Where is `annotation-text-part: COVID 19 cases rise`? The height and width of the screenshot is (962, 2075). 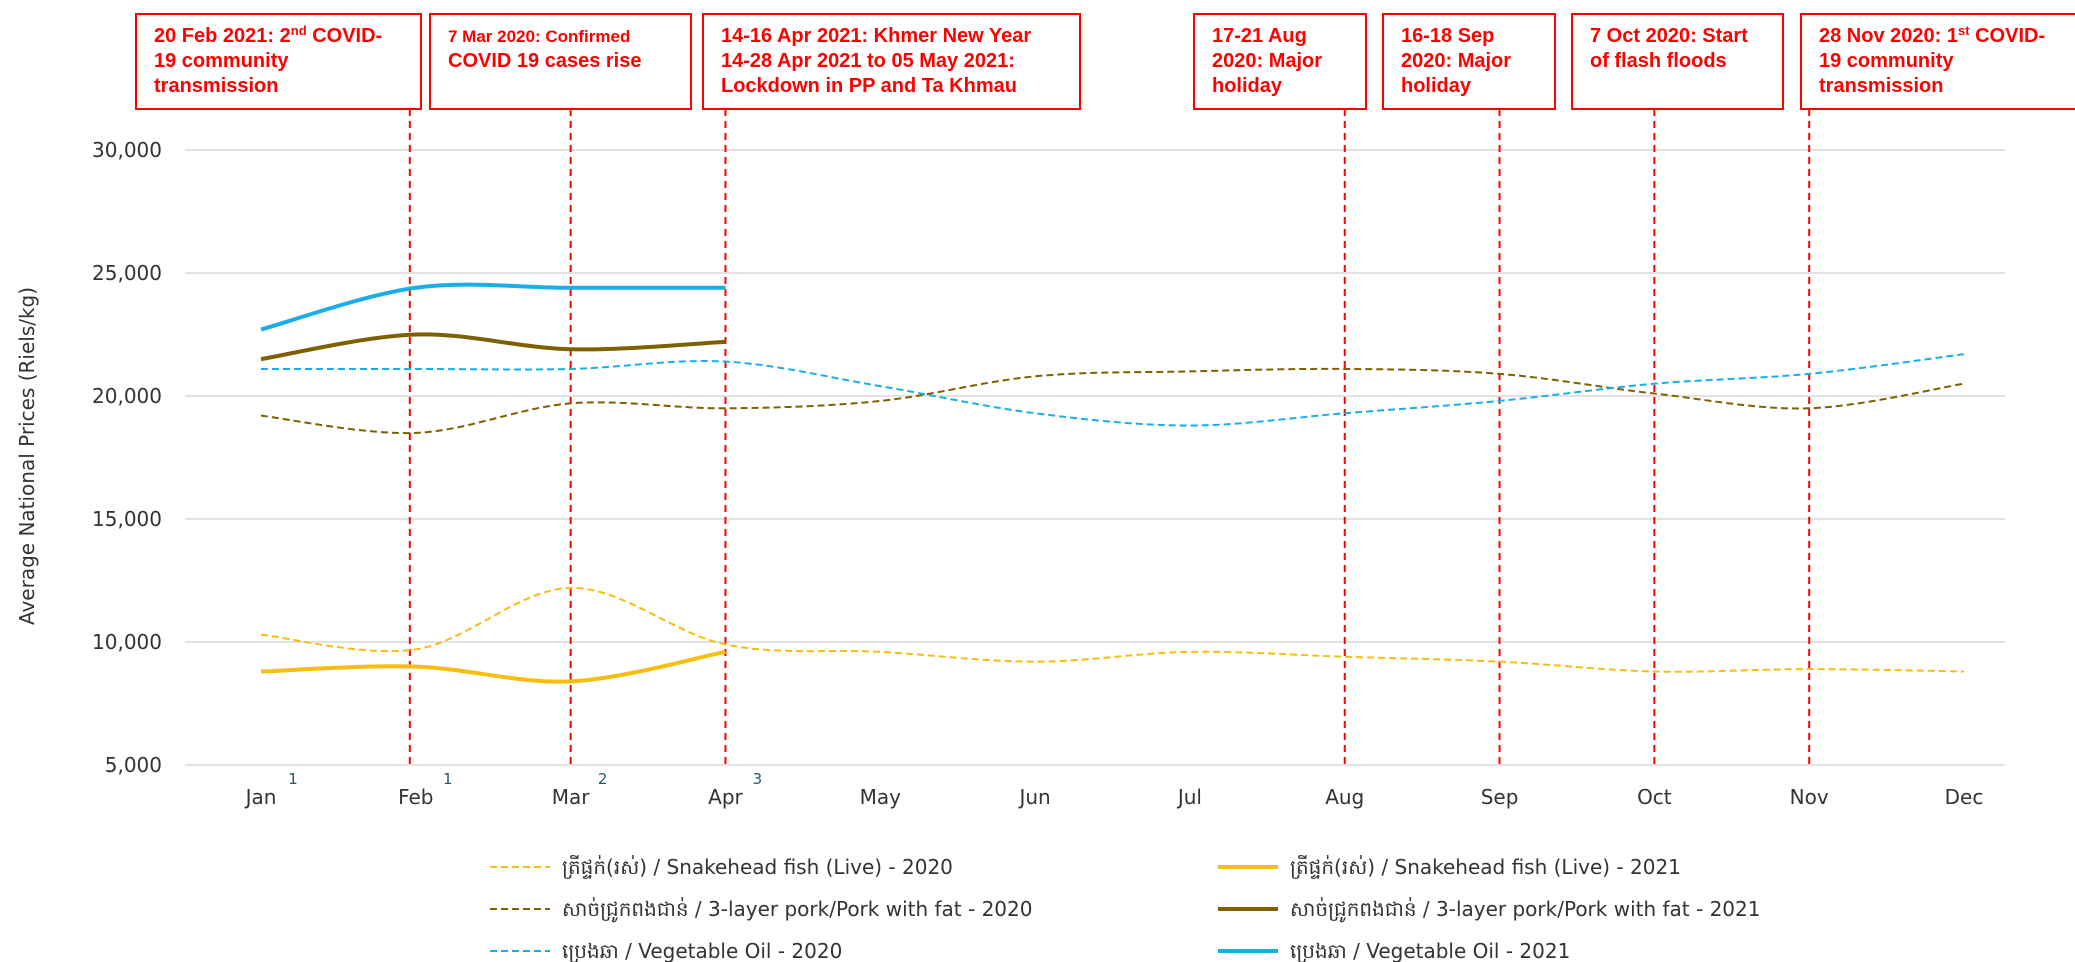
annotation-text-part: COVID 19 cases rise is located at coordinates (544, 61).